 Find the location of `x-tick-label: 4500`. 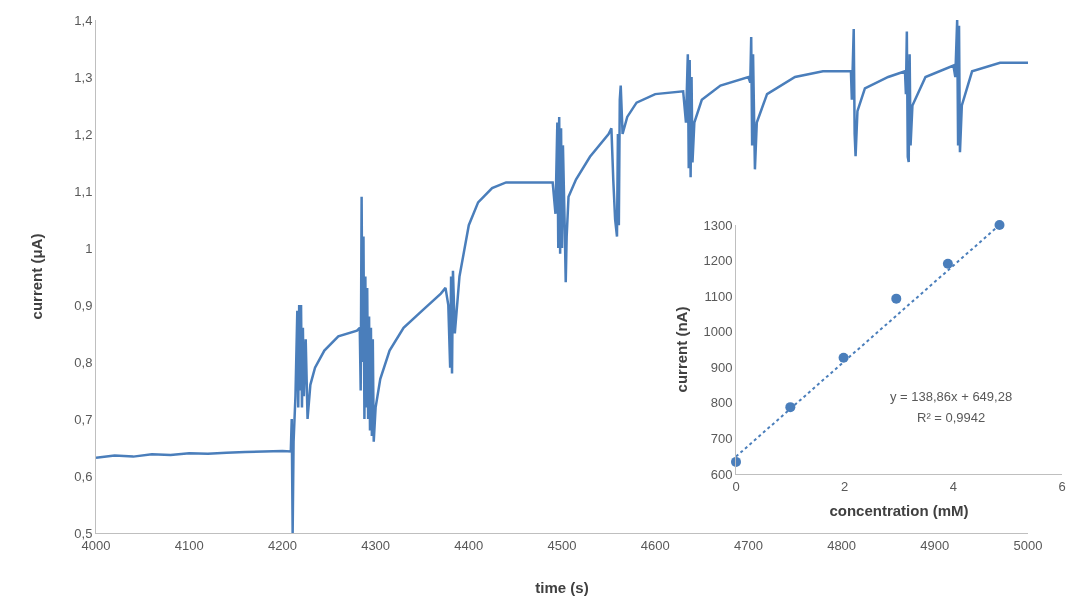

x-tick-label: 4500 is located at coordinates (562, 545).